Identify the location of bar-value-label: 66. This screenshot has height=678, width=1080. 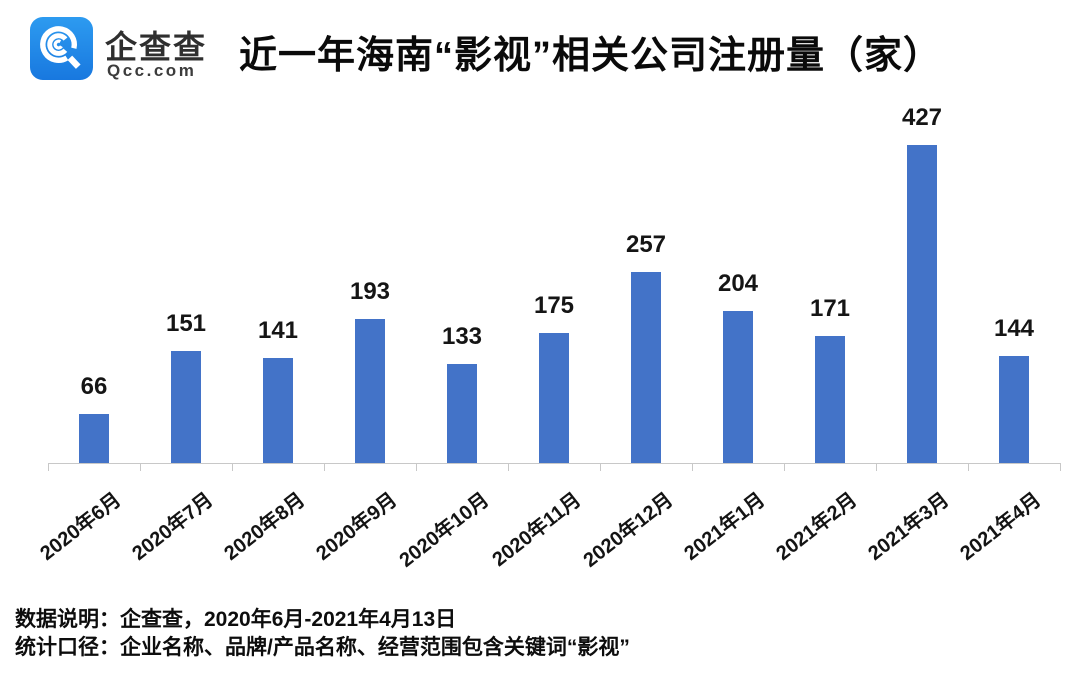
(94, 386).